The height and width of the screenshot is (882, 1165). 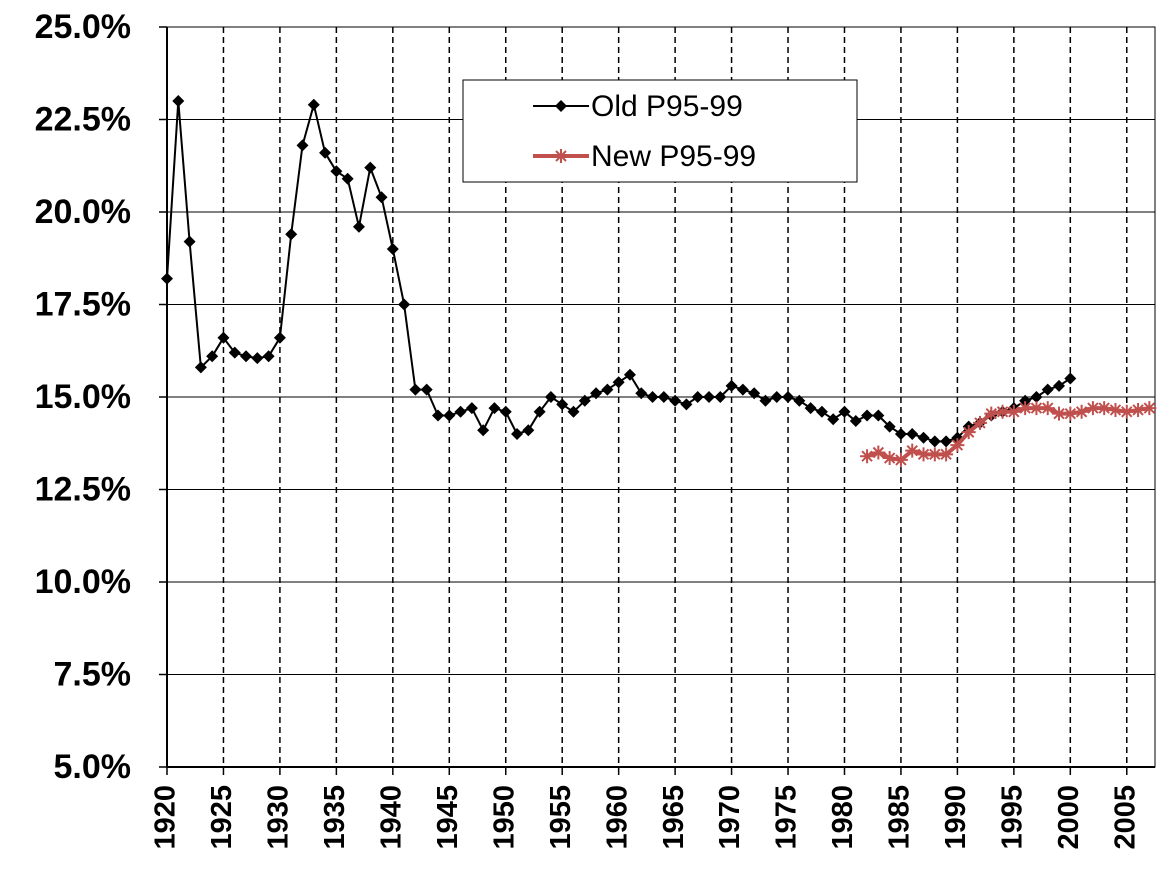 What do you see at coordinates (83, 119) in the screenshot?
I see `y-tick-label: 22.5%` at bounding box center [83, 119].